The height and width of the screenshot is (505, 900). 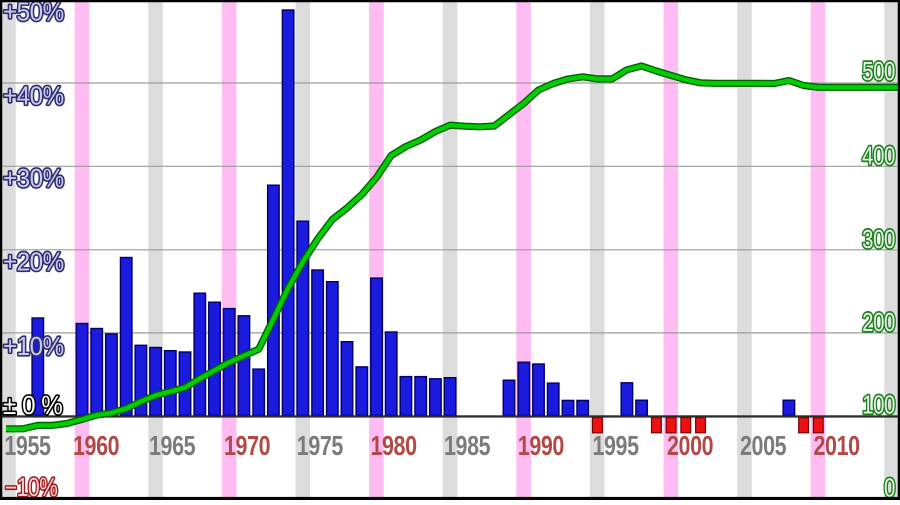 What do you see at coordinates (878, 322) in the screenshot?
I see `svg-text: 200` at bounding box center [878, 322].